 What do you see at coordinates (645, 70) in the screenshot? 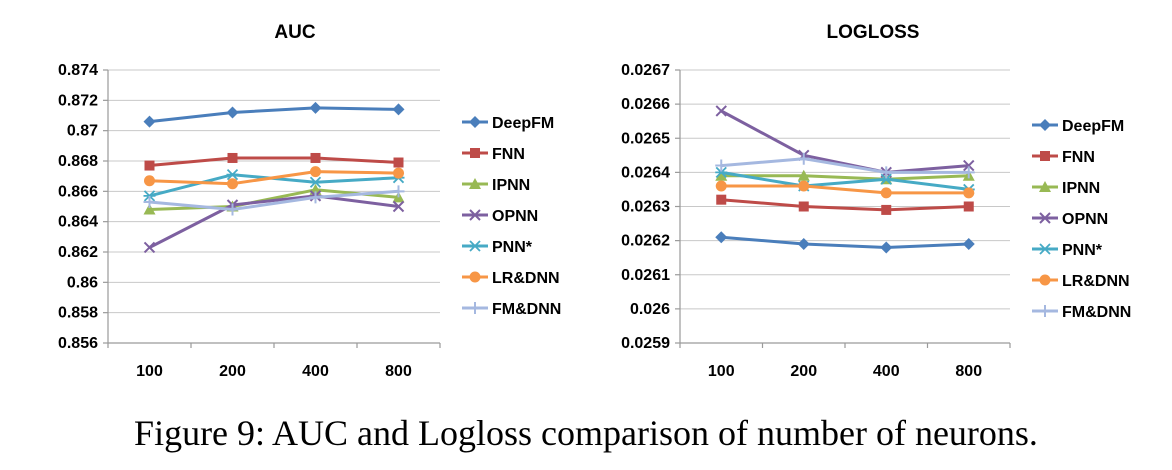
I see `y-tick-label: 0.0267` at bounding box center [645, 70].